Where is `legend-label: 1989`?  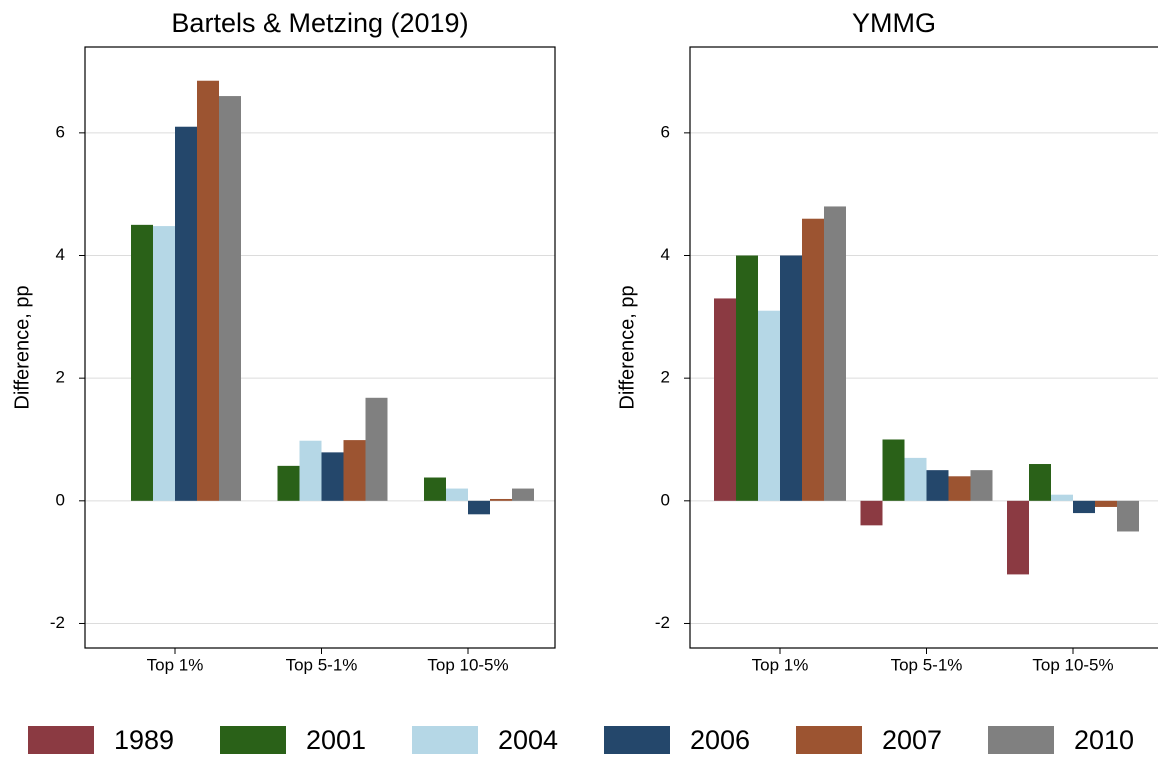
legend-label: 1989 is located at coordinates (144, 740).